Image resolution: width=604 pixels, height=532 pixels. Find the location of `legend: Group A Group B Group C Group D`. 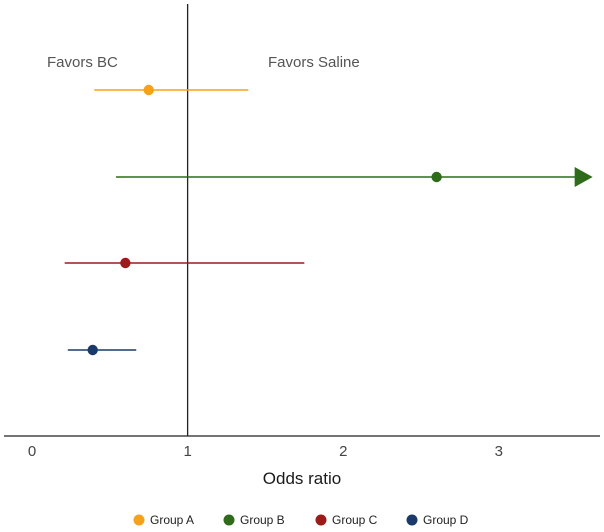

legend: Group A Group B Group C Group D is located at coordinates (301, 520).